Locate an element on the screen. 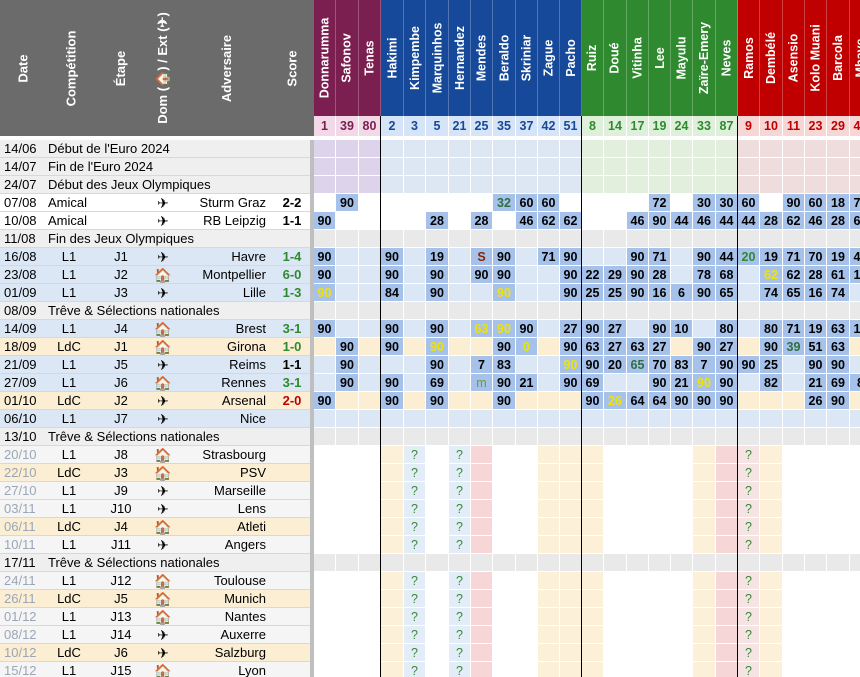 This screenshot has height=677, width=860. player-name: Beraldo is located at coordinates (504, 58).